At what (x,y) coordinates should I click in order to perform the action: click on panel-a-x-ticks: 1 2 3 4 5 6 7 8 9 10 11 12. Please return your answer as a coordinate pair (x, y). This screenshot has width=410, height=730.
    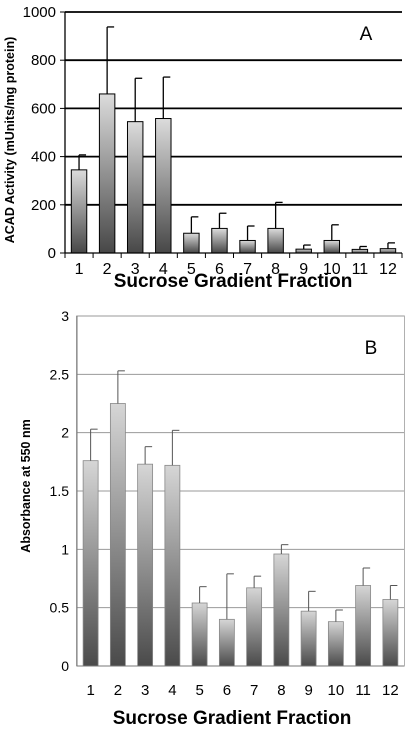
    Looking at the image, I should click on (233, 265).